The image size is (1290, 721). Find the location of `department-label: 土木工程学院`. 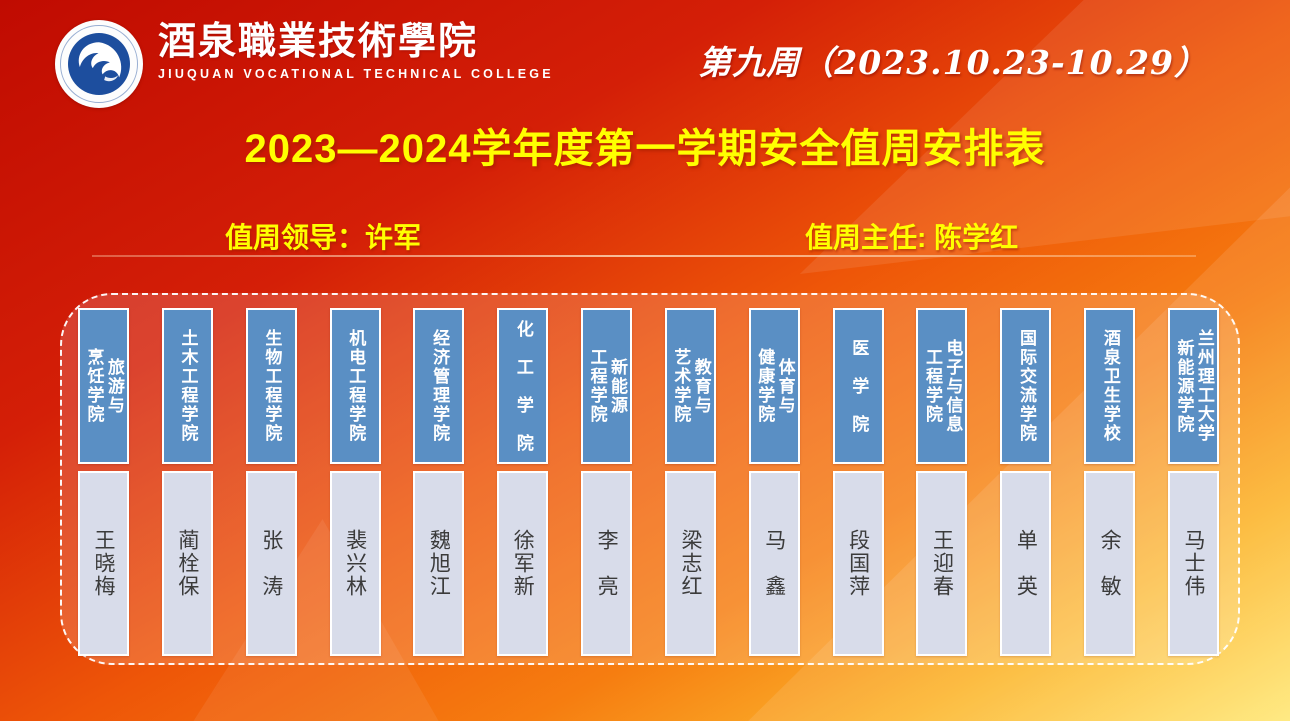

department-label: 土木工程学院 is located at coordinates (188, 386).